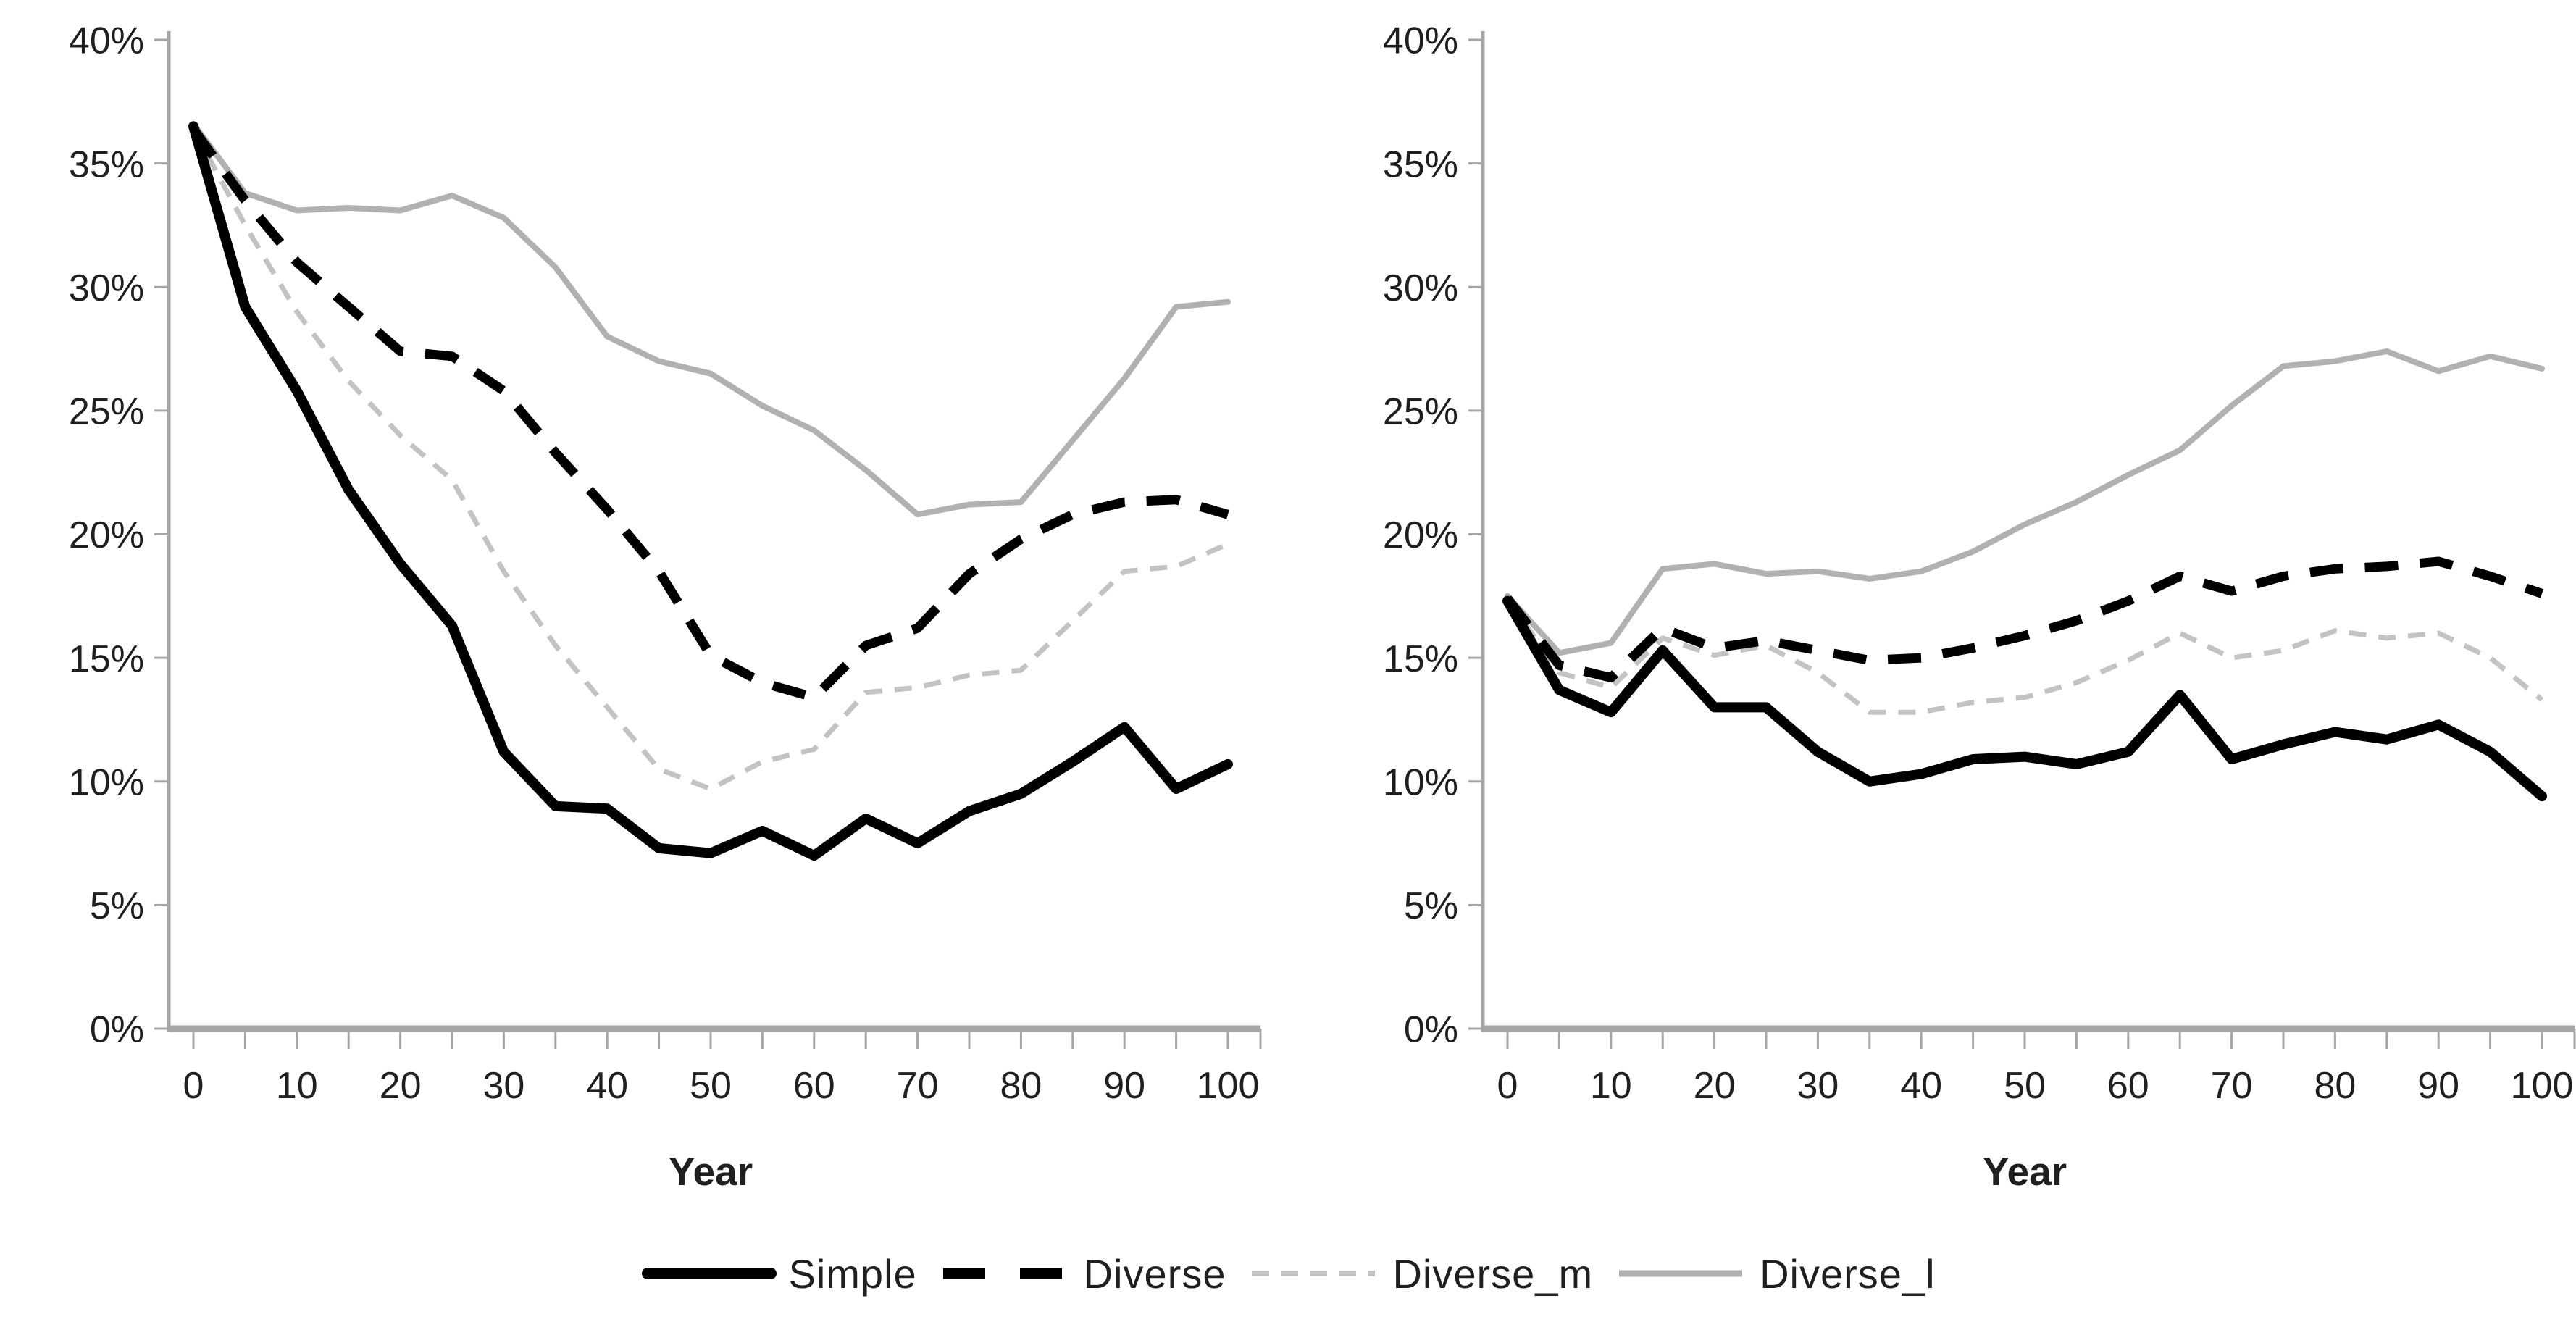 The image size is (2576, 1330). I want to click on legend-label-diverse: Diverse, so click(1154, 1273).